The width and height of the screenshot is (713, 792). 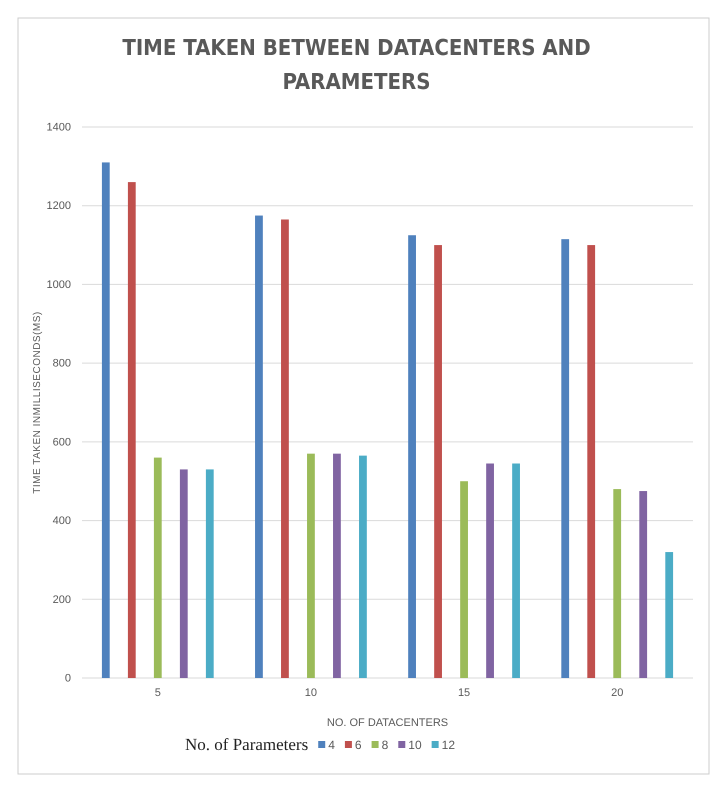 What do you see at coordinates (61, 442) in the screenshot?
I see `y-tick-label: 600` at bounding box center [61, 442].